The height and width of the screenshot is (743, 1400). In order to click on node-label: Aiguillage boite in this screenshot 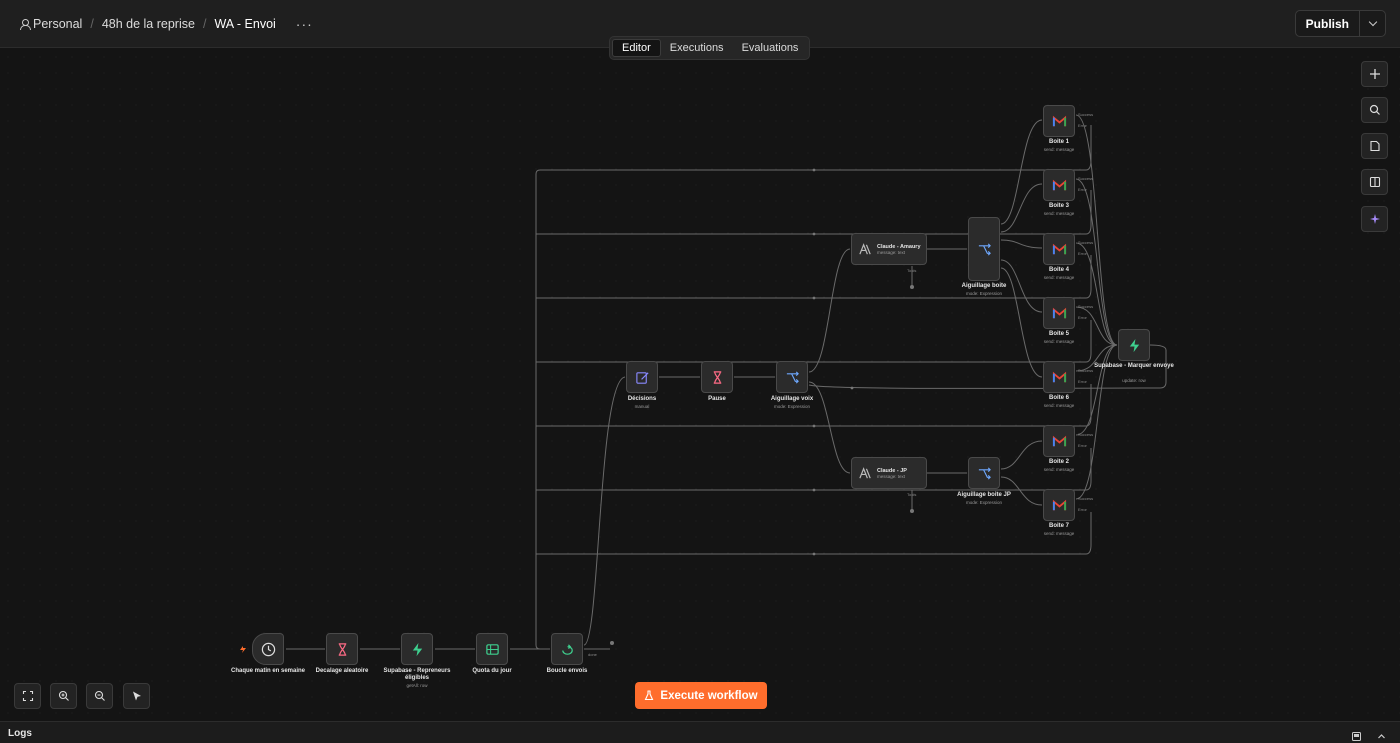, I will do `click(984, 286)`.